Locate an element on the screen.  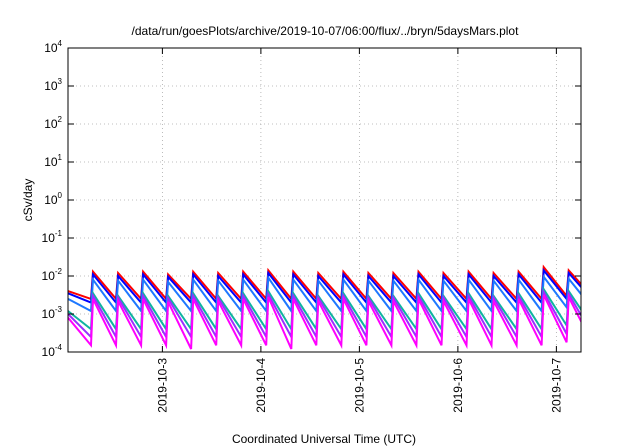
y-tick-label: 10⁰ is located at coordinates (53, 199).